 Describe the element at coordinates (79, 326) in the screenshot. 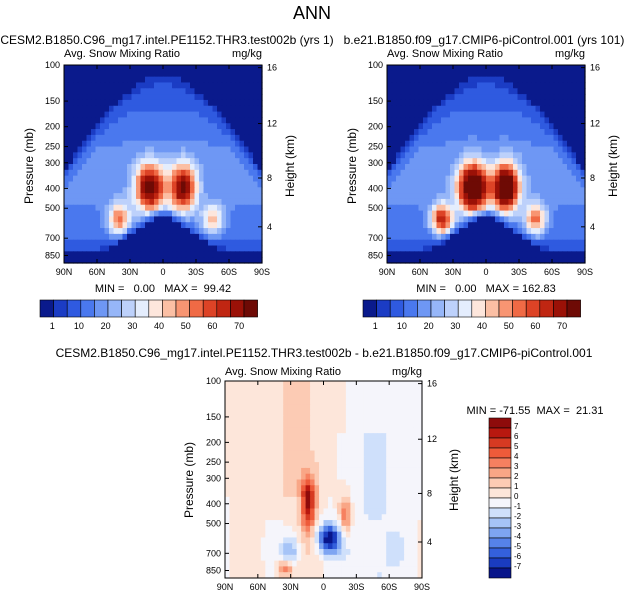

I see `colorbar-label: 10` at that location.